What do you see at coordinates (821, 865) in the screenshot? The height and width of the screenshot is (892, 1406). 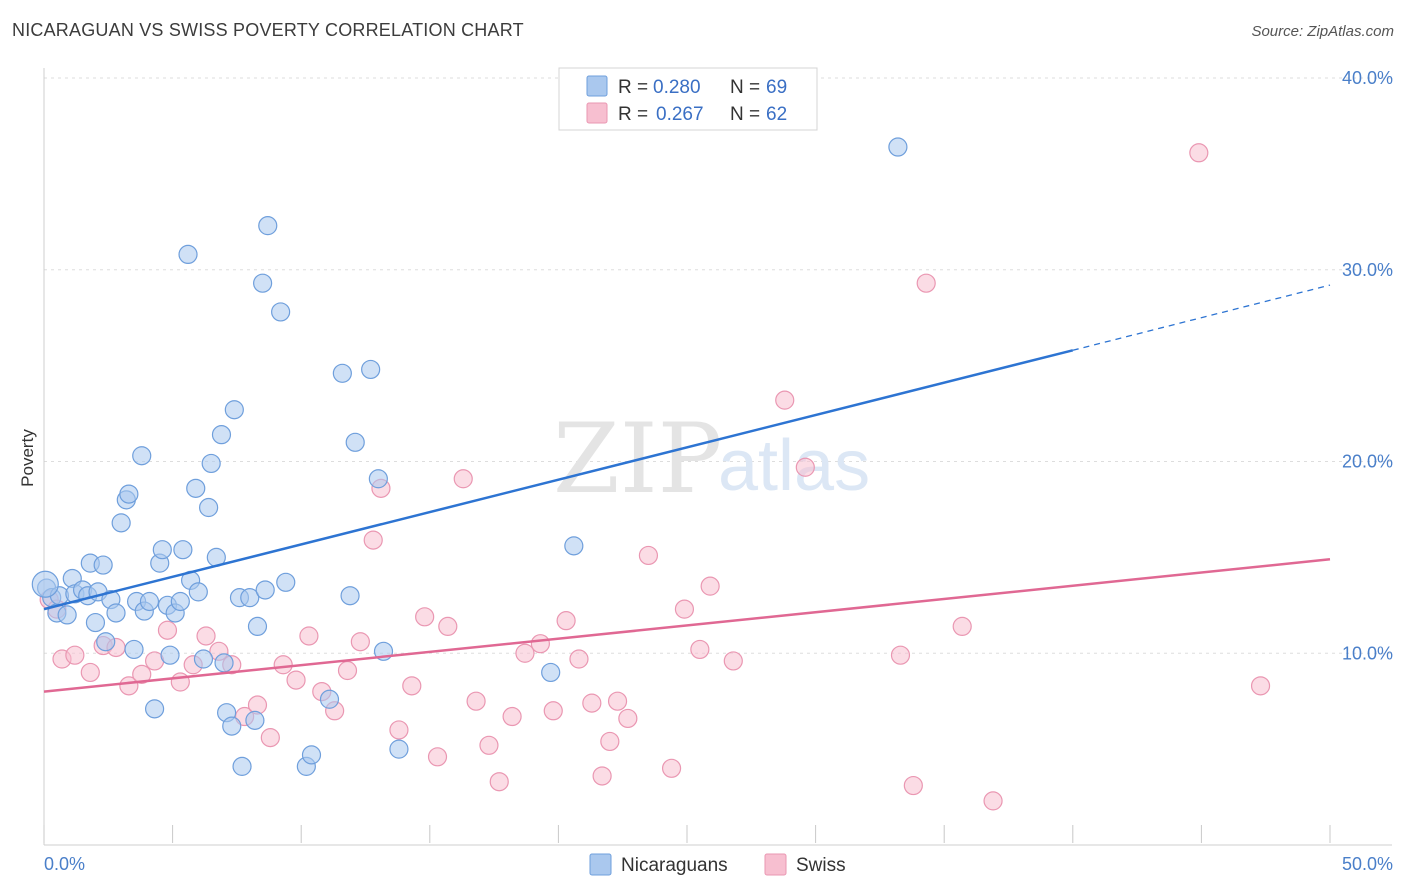 I see `bottom-legend-swiss: Swiss` at bounding box center [821, 865].